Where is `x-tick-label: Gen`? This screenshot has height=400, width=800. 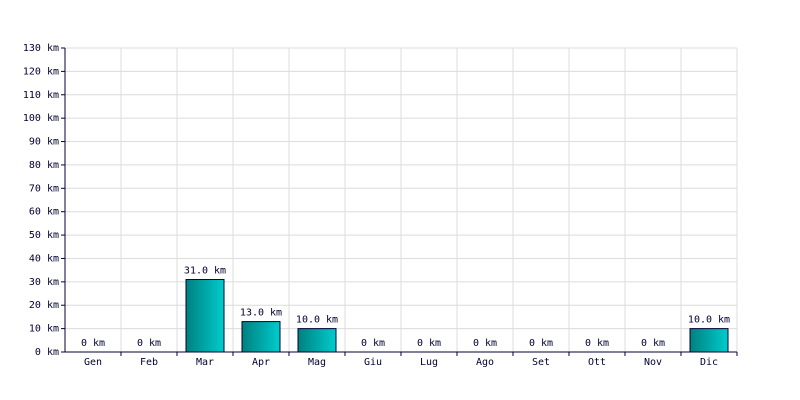 x-tick-label: Gen is located at coordinates (93, 362).